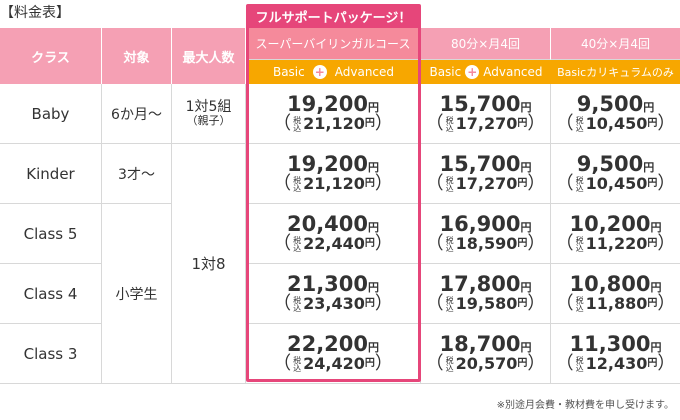 This screenshot has height=420, width=680. I want to click on tax-included-price: （税込 24,420 円）, so click(333, 364).